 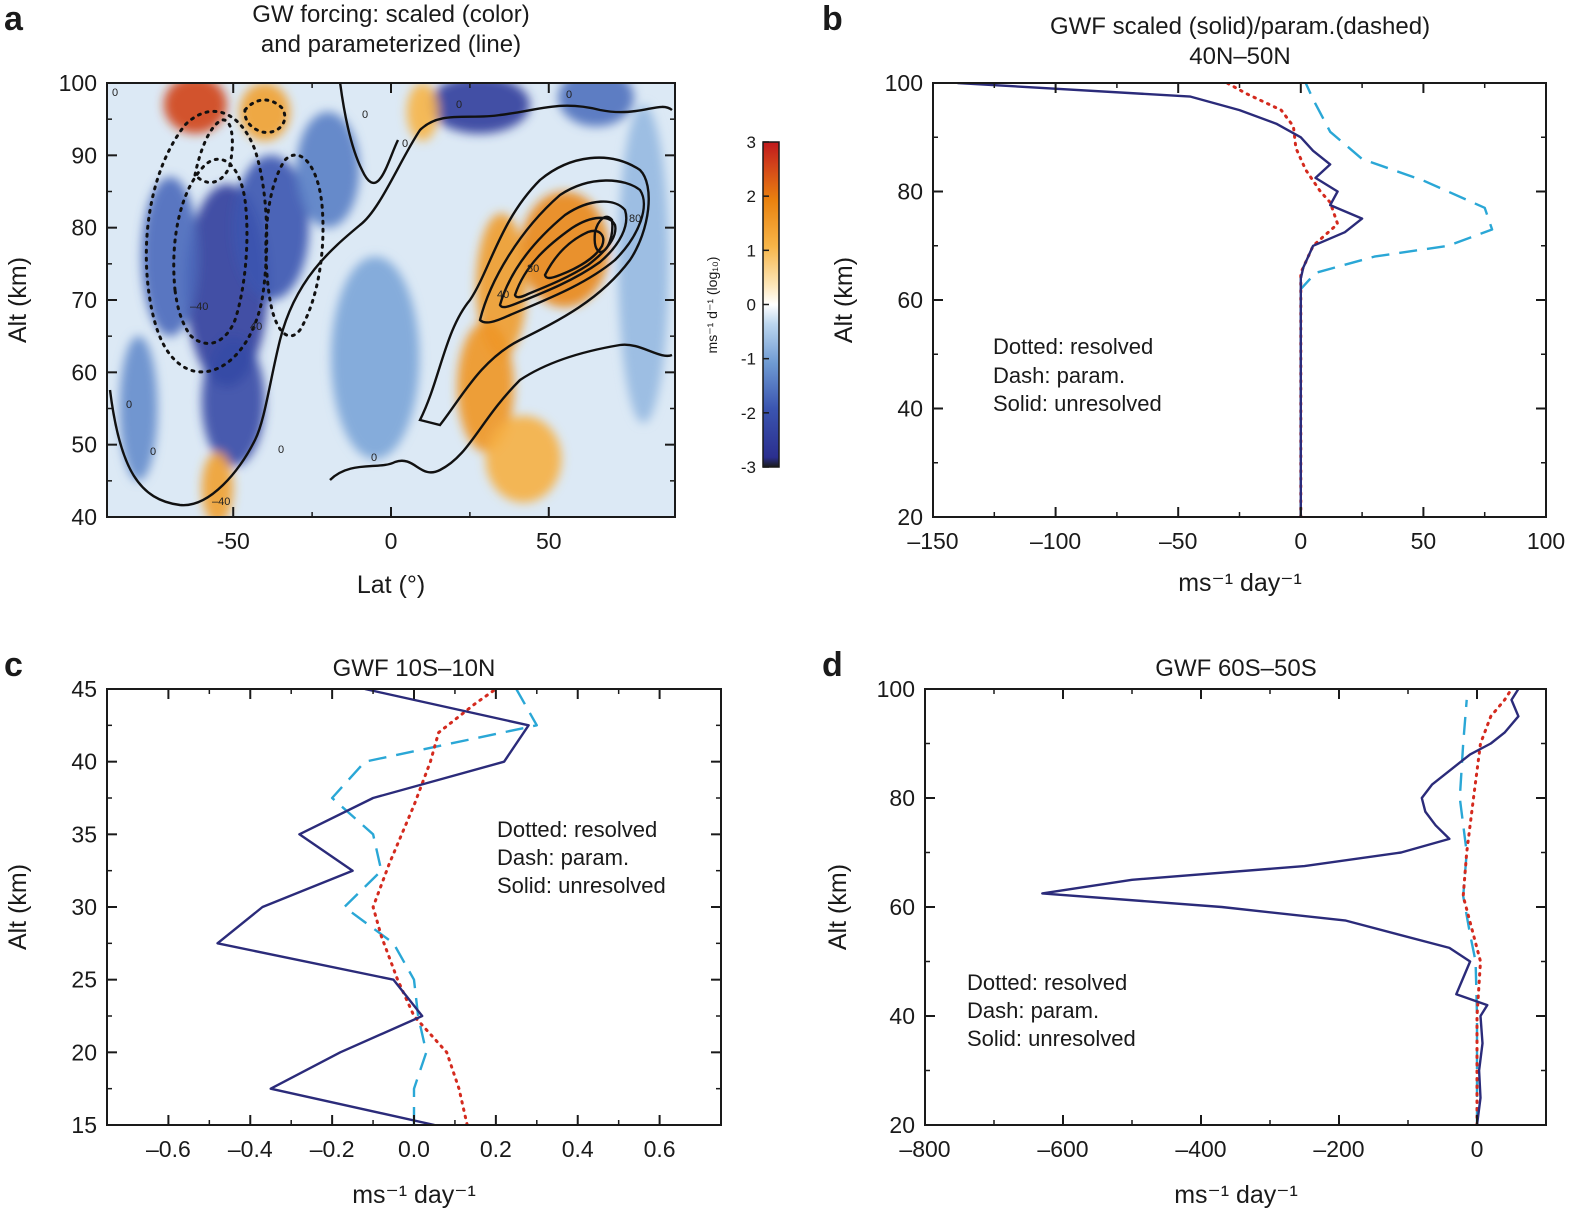 I want to click on panel-c-line-dashed, so click(x=434, y=907).